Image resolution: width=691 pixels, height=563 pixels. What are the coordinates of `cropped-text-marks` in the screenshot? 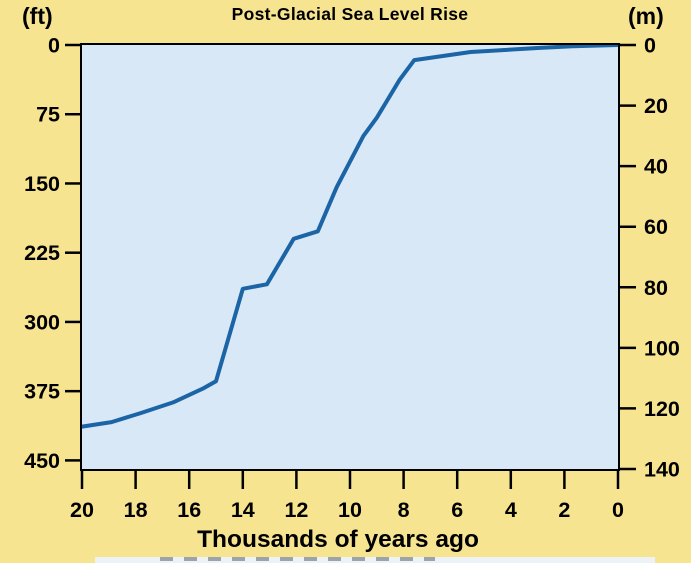 It's located at (297, 559).